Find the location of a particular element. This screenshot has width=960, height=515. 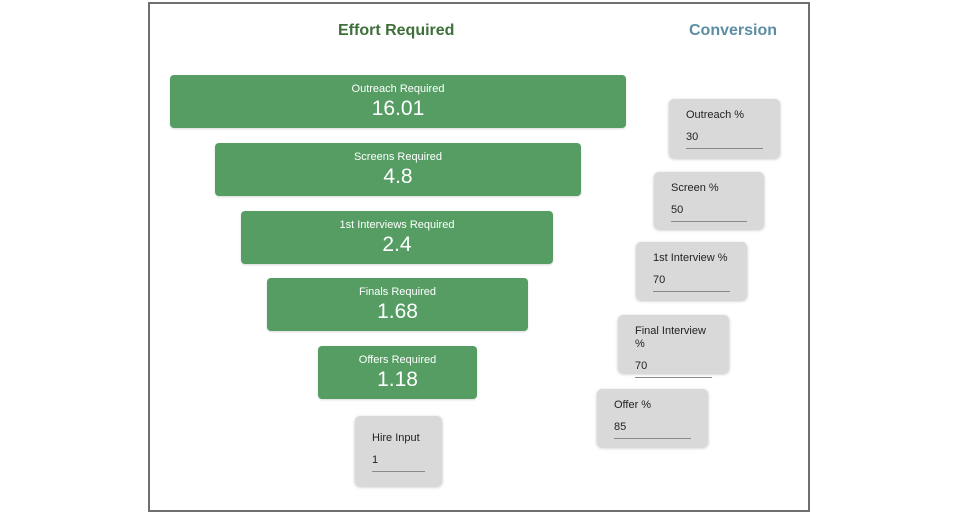

first-interview-percent-card: 1st Interview % 70 is located at coordinates (691, 271).